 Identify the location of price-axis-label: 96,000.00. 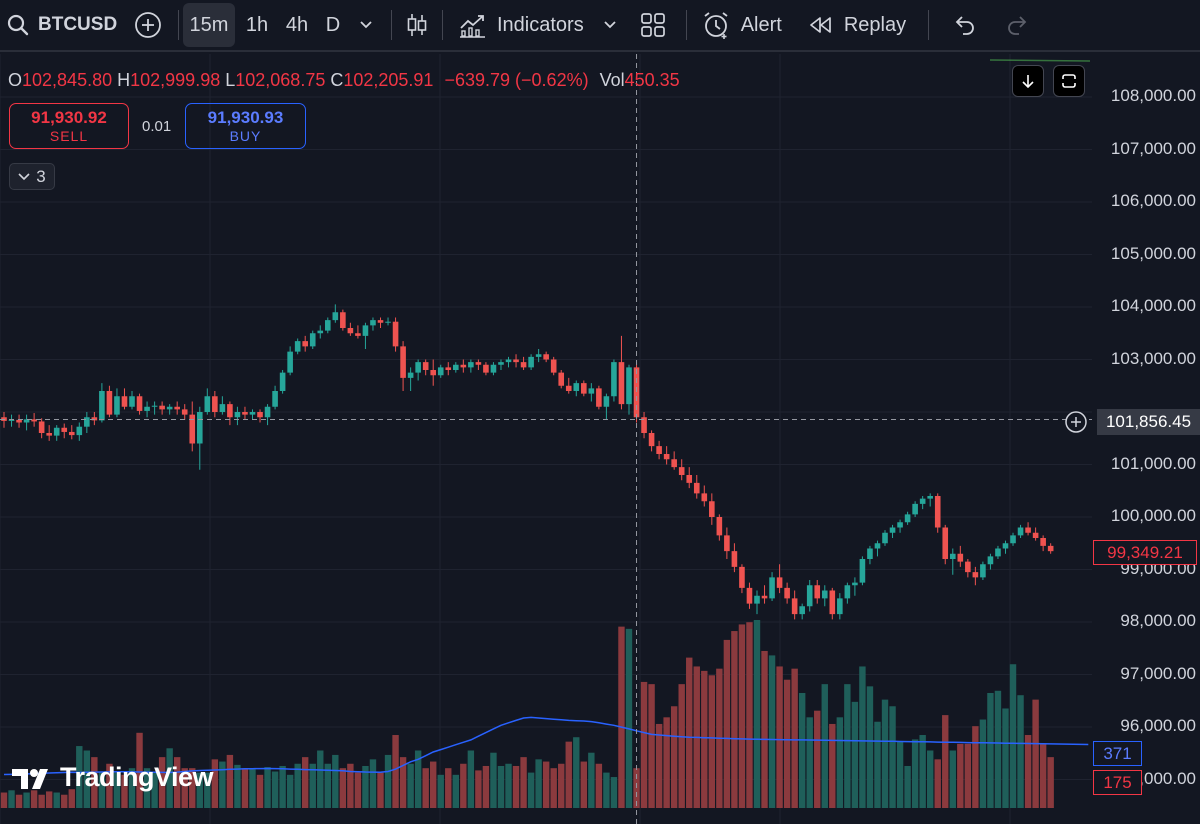
(1158, 725).